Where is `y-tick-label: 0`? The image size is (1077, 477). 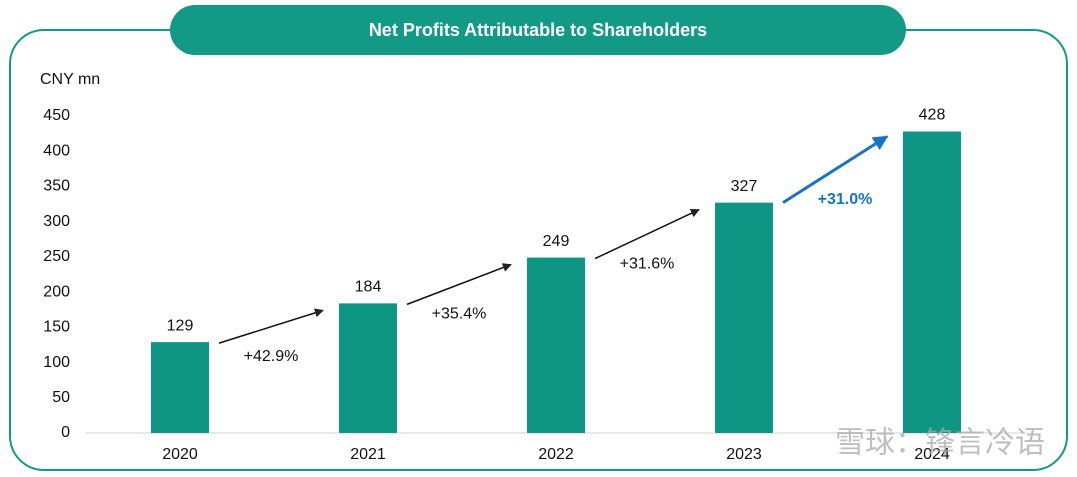 y-tick-label: 0 is located at coordinates (65, 432).